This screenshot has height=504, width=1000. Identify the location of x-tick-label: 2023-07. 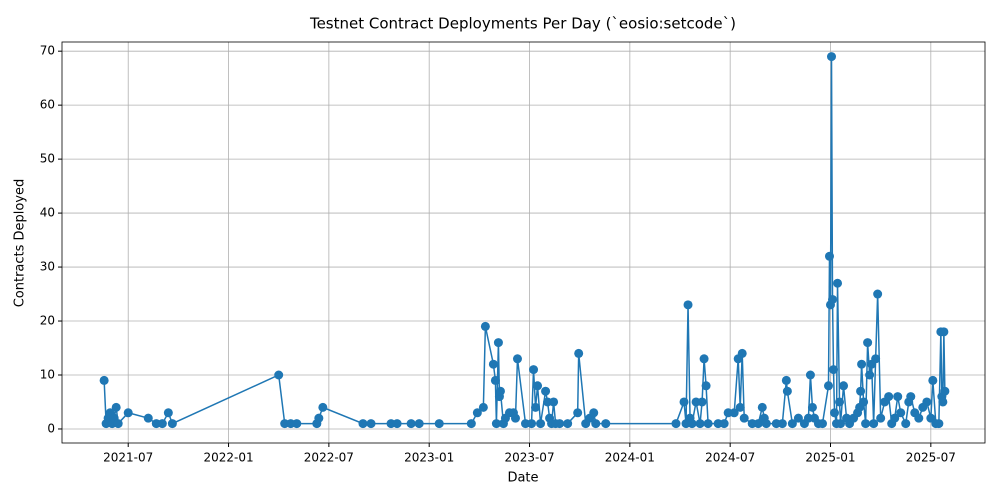
(529, 458).